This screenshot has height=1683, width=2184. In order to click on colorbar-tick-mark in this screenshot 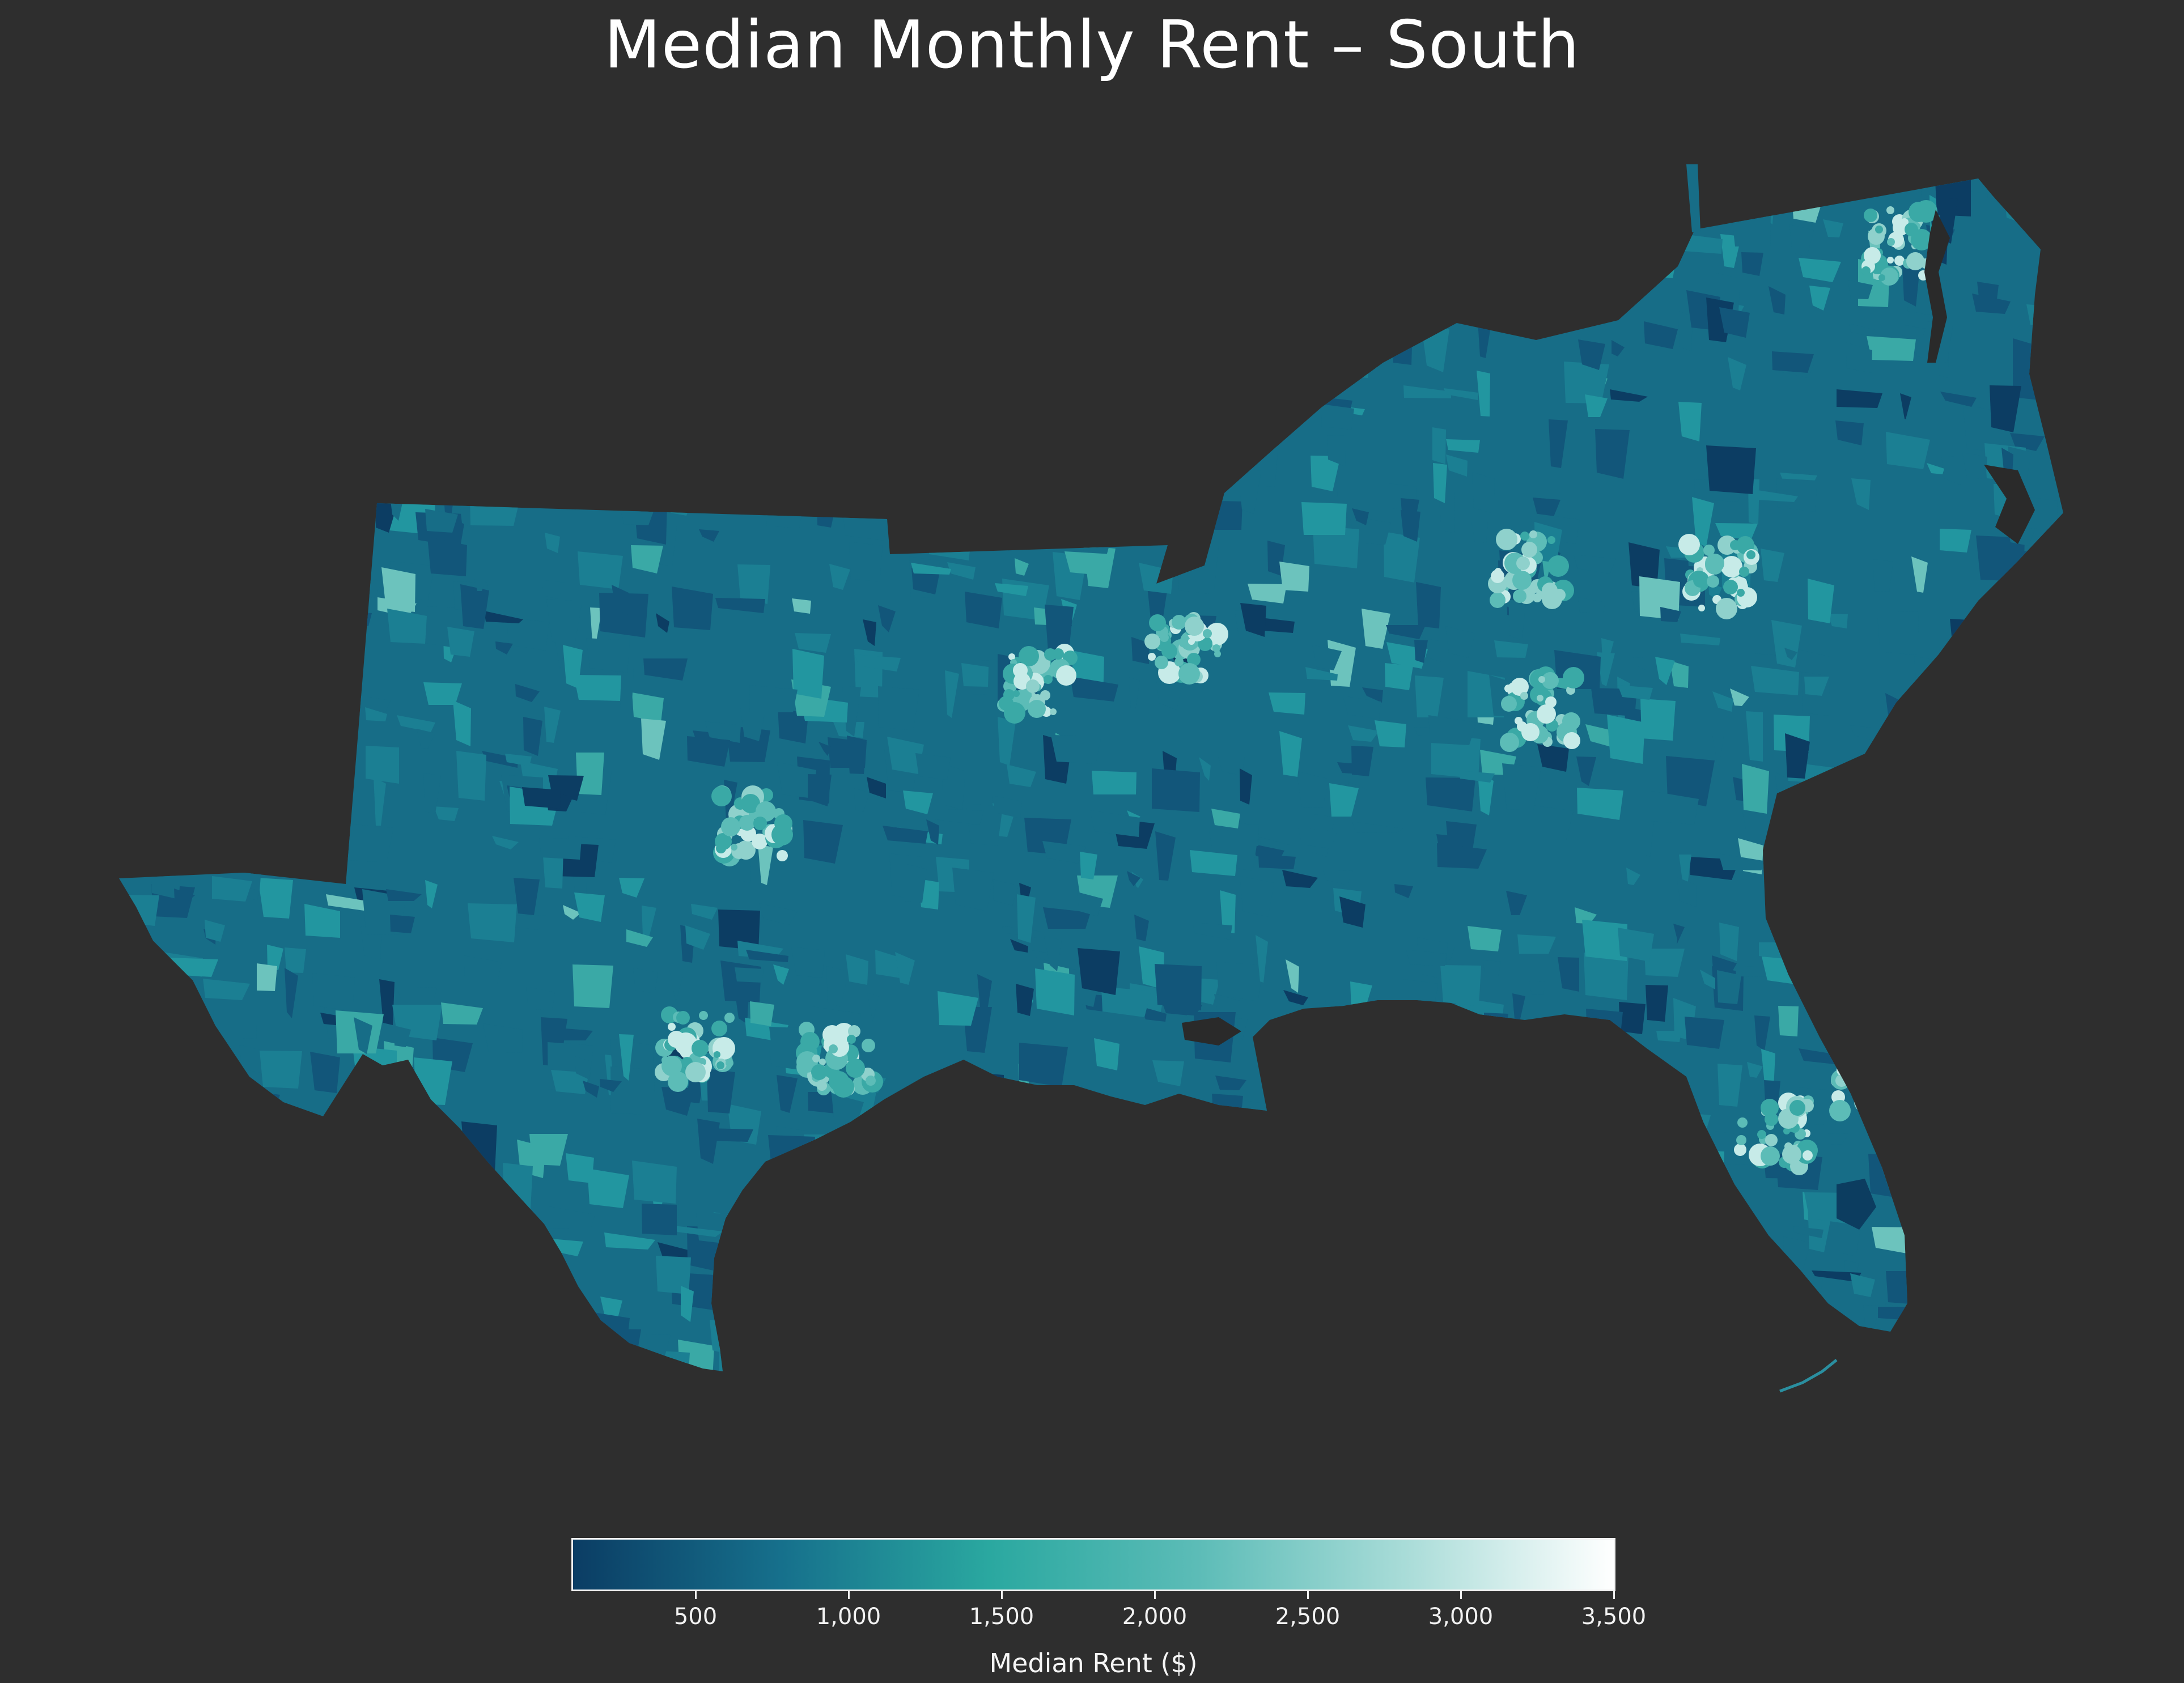, I will do `click(1461, 1595)`.